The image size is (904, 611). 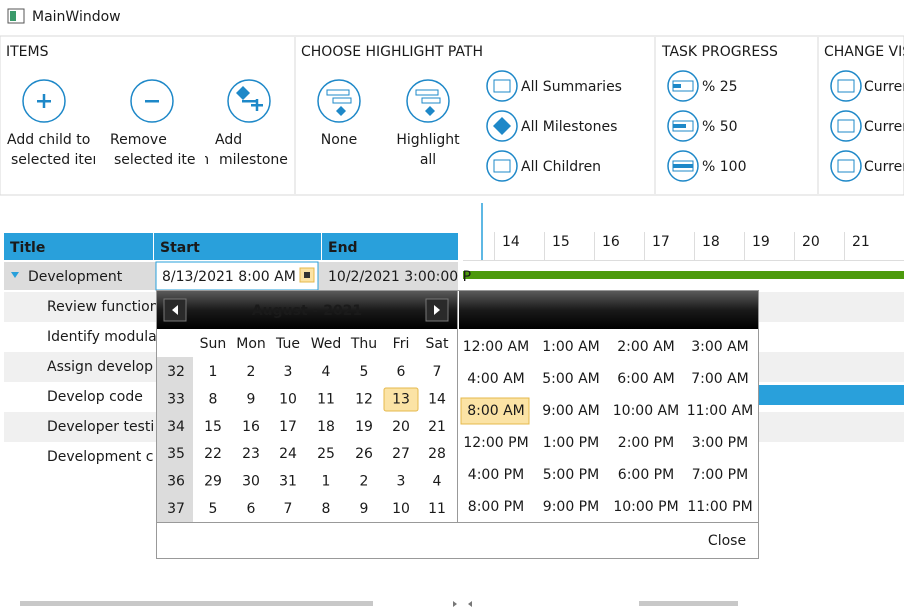 I want to click on day: 30, so click(x=251, y=482).